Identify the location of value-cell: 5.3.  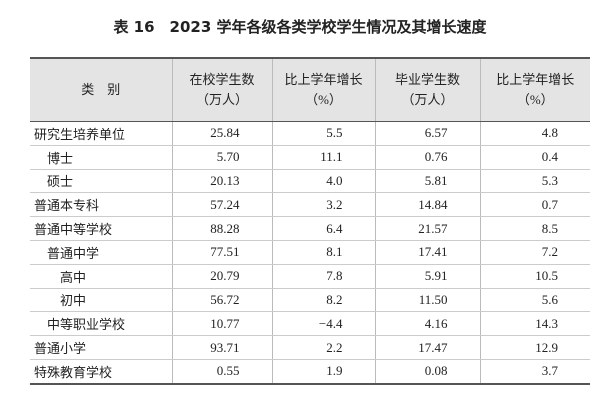
(534, 181).